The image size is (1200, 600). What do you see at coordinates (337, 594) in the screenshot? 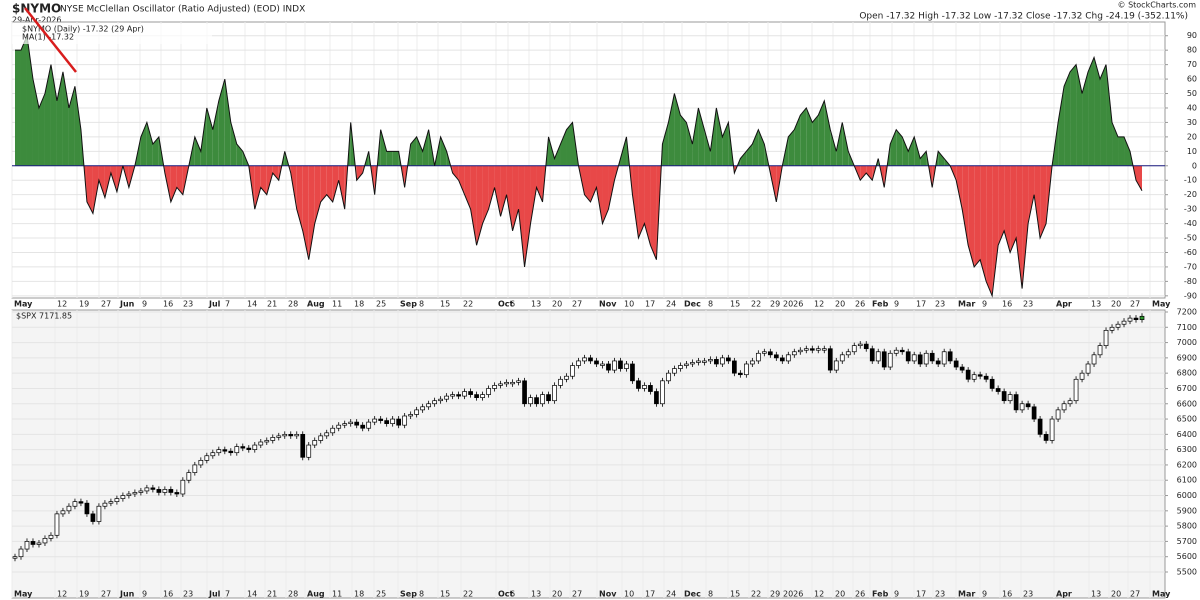
I see `x-tick-label: 11` at bounding box center [337, 594].